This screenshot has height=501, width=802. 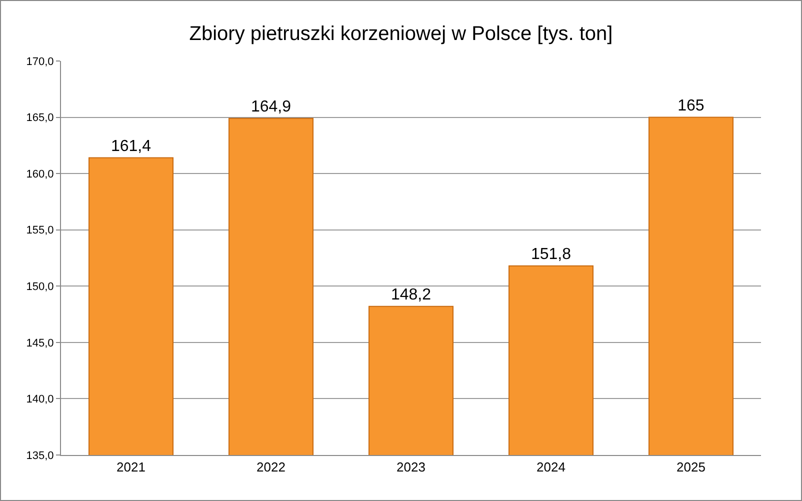 I want to click on x-tick-label: 2021, so click(x=131, y=467).